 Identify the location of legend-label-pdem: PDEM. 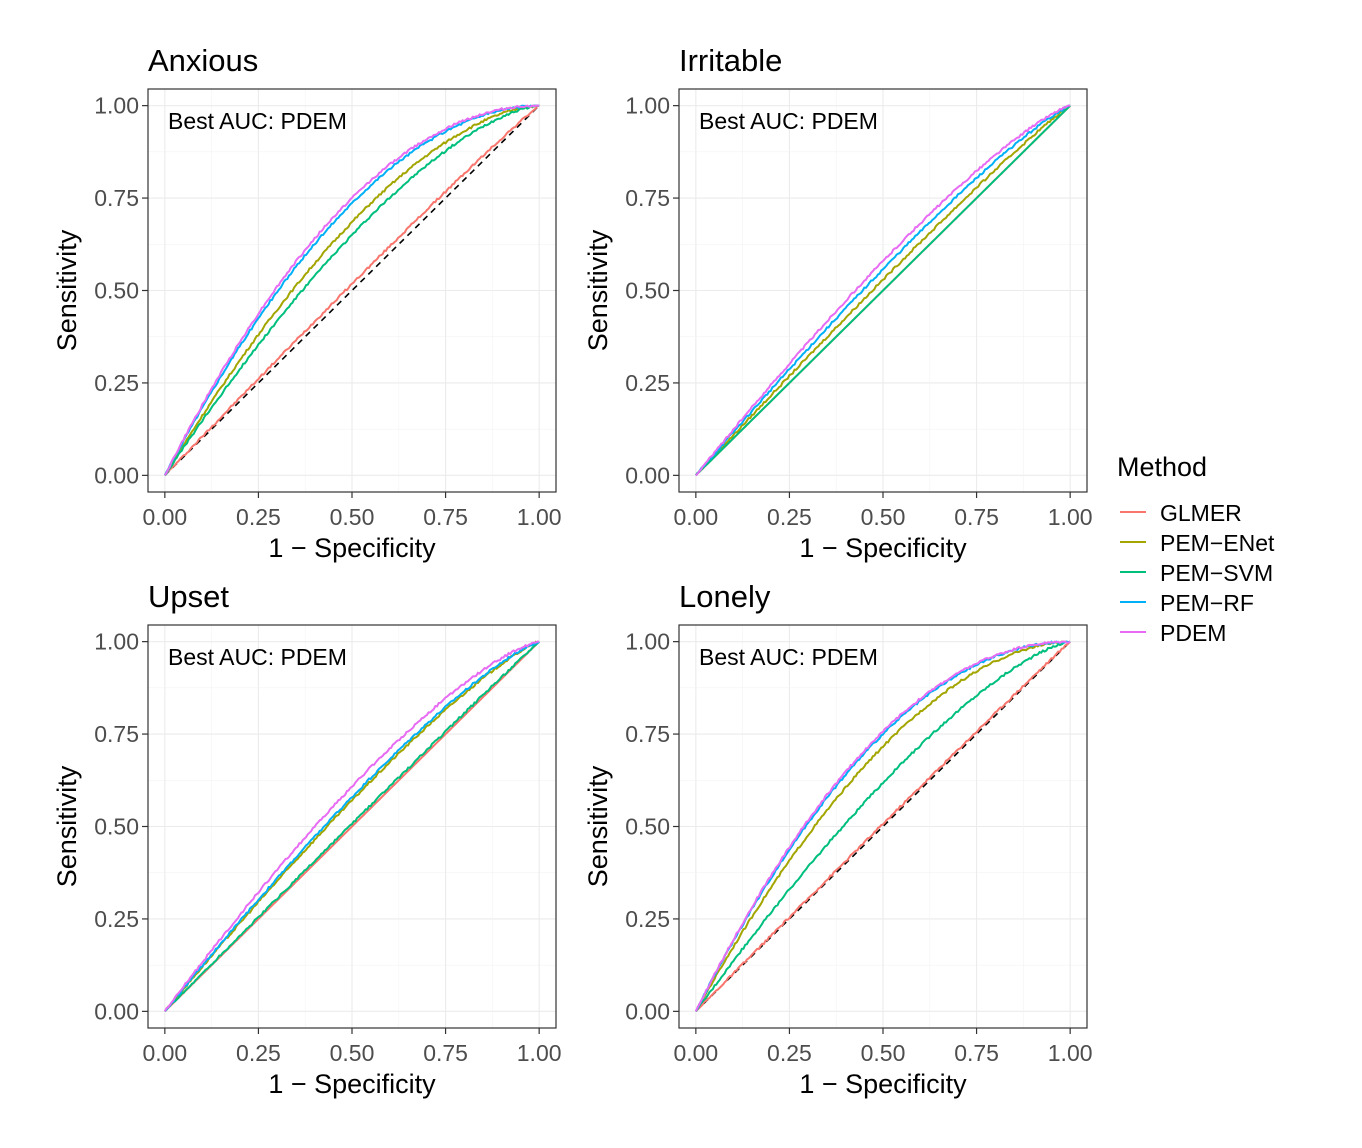
(1193, 633).